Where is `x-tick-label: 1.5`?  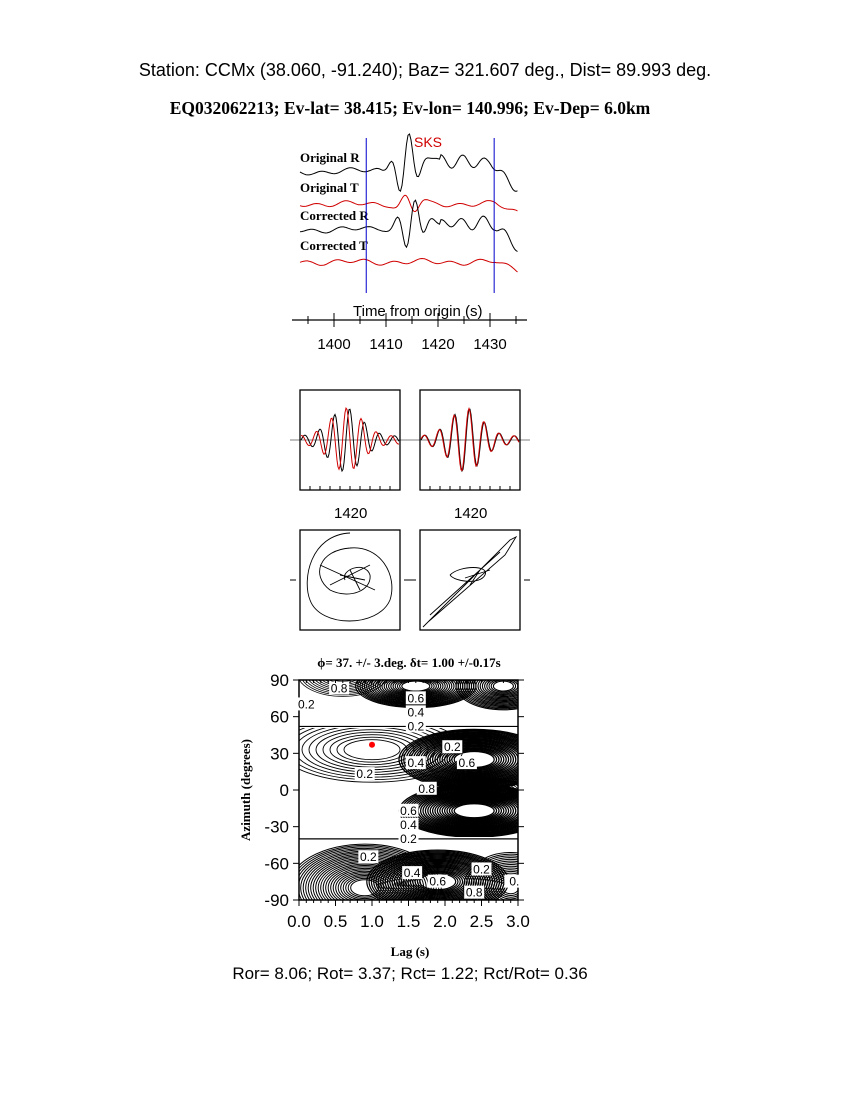
x-tick-label: 1.5 is located at coordinates (409, 921).